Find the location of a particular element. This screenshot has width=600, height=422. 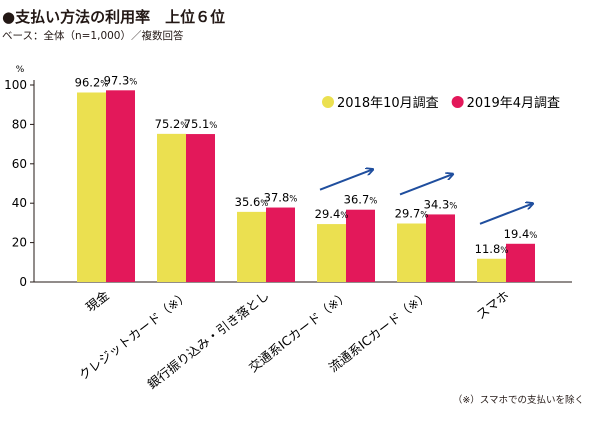

category-label: 現金 is located at coordinates (97, 301).